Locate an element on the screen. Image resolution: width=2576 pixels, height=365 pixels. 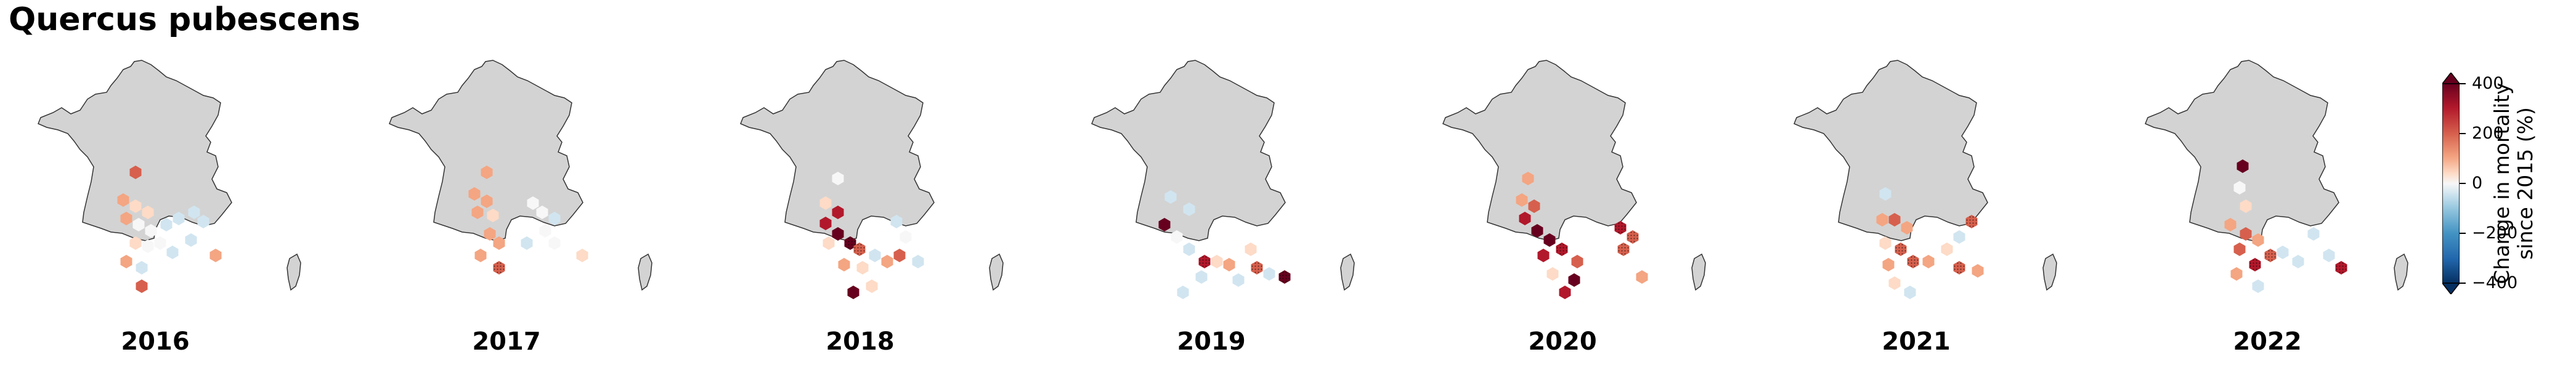
colorbar-tick-label: −400 is located at coordinates (2495, 282).